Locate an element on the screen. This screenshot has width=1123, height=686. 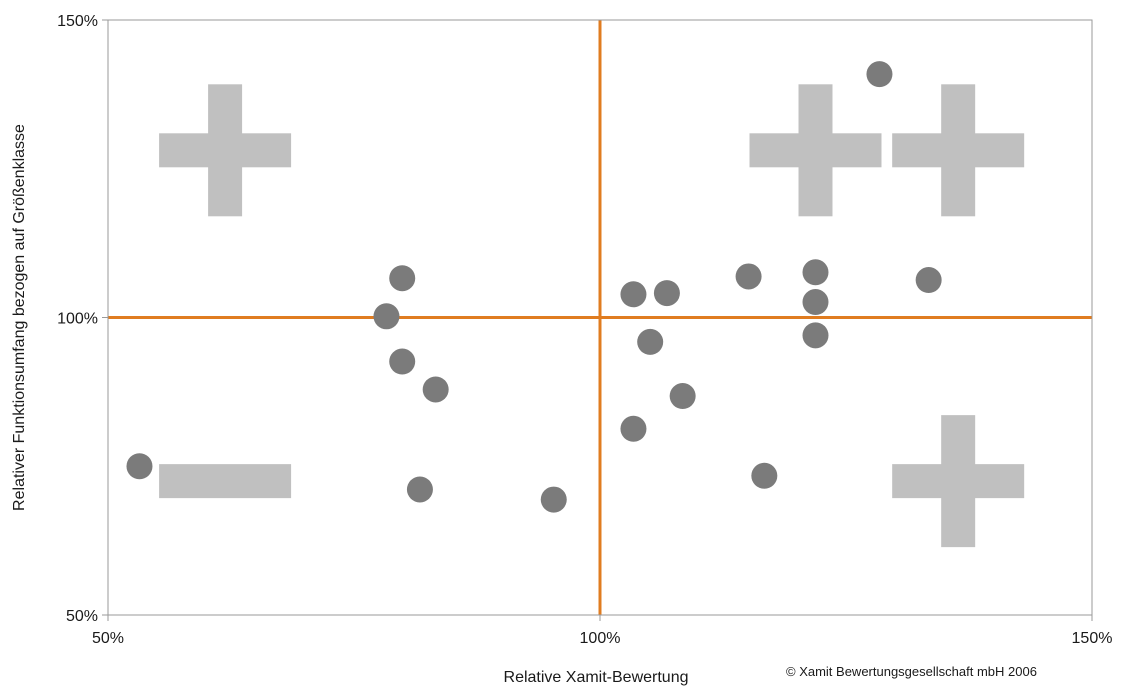
y-tick-label: 100% is located at coordinates (77, 319).